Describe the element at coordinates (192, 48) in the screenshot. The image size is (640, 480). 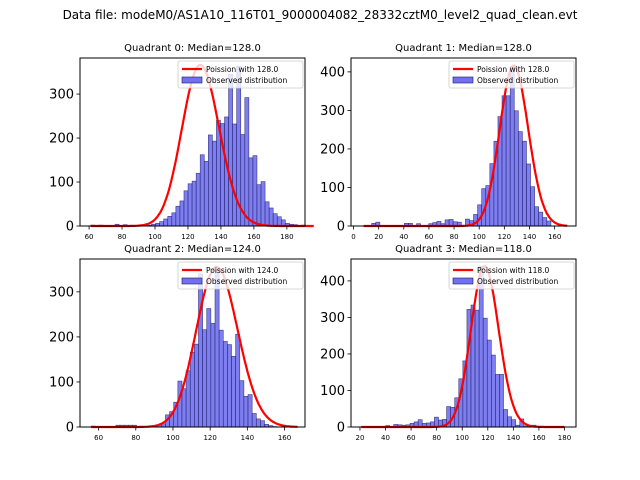
I see `subplot-title: Quadrant 0: Median=128.0` at that location.